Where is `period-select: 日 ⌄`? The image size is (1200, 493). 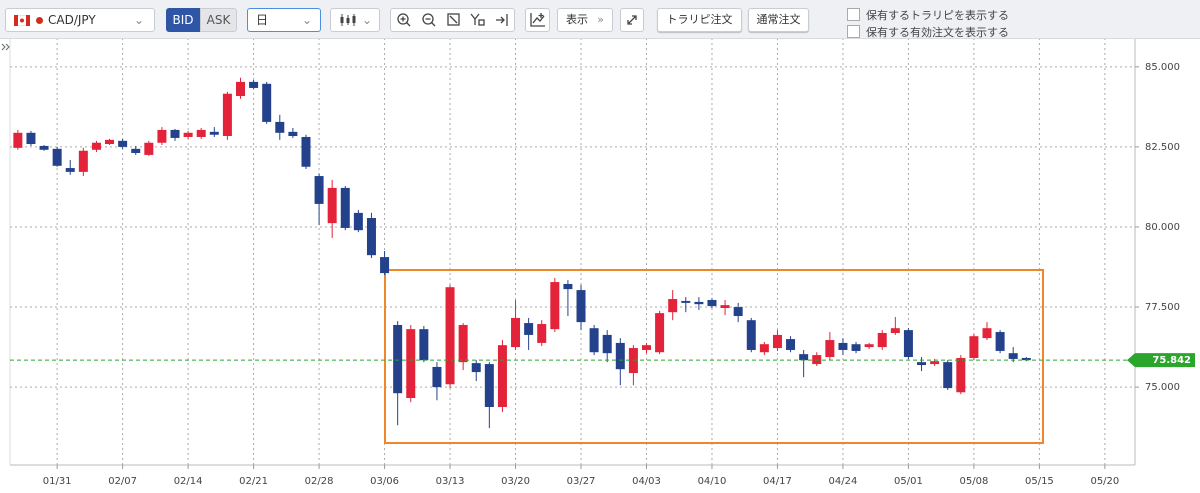 period-select: 日 ⌄ is located at coordinates (284, 20).